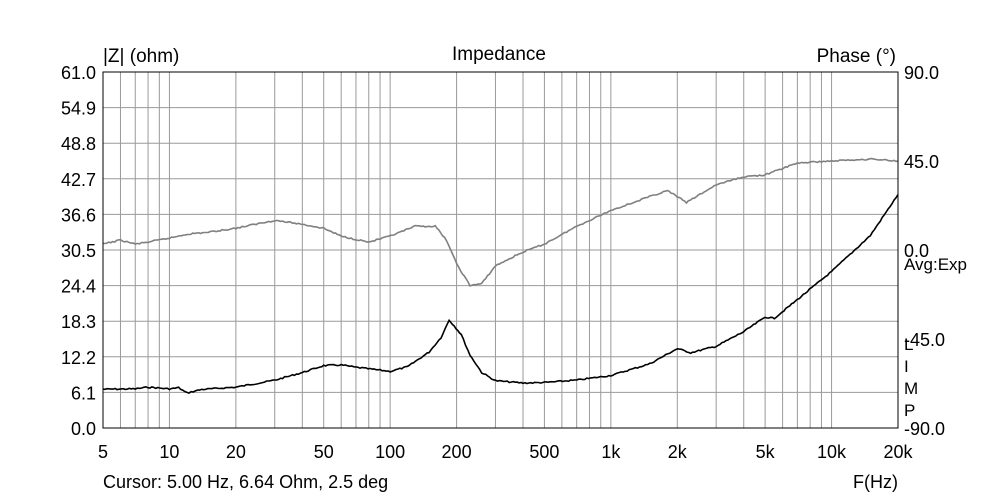  I want to click on legend-i: I, so click(906, 366).